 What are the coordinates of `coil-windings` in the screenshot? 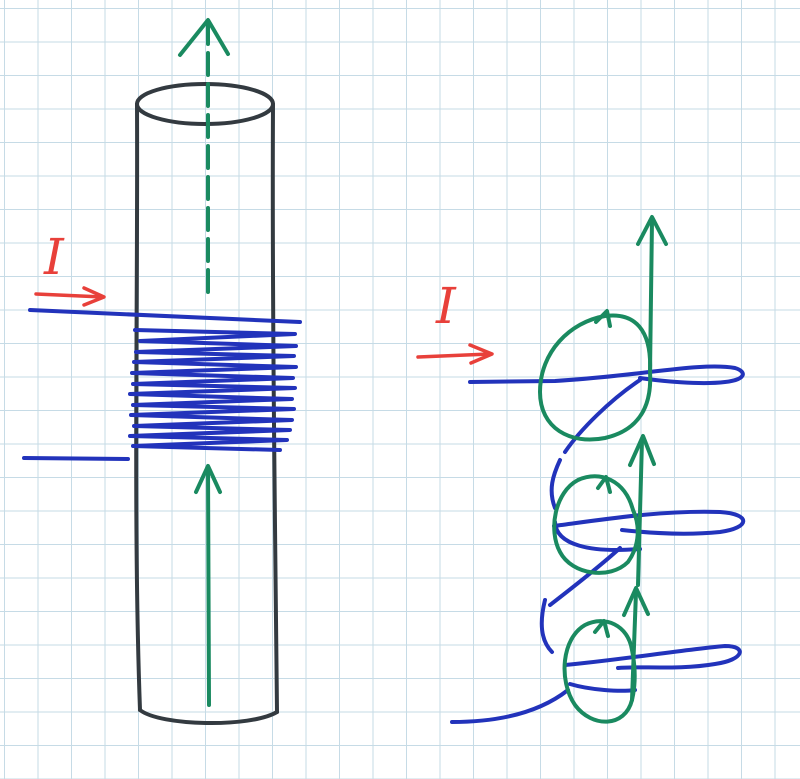 It's located at (162, 384).